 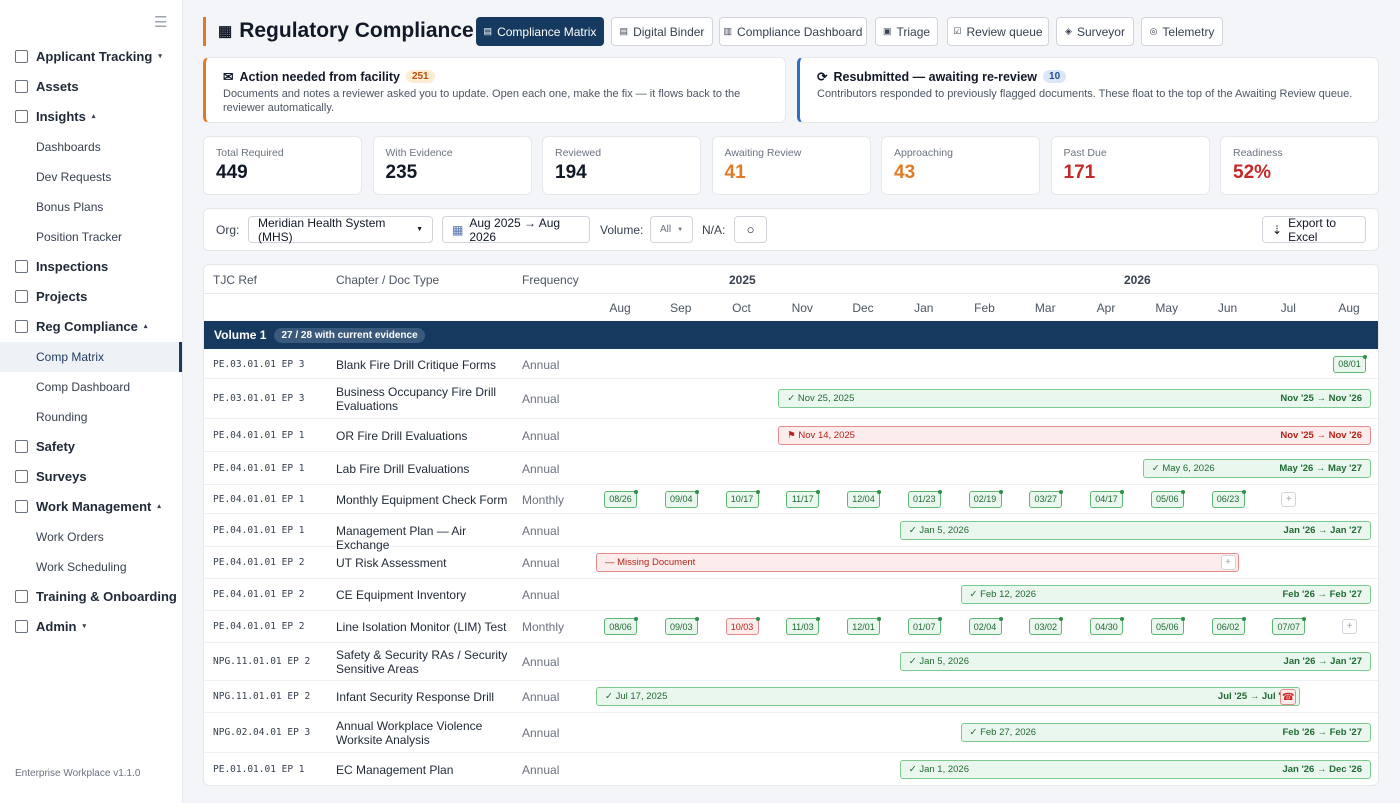 What do you see at coordinates (864, 498) in the screenshot?
I see `evidence-chip: 12/04` at bounding box center [864, 498].